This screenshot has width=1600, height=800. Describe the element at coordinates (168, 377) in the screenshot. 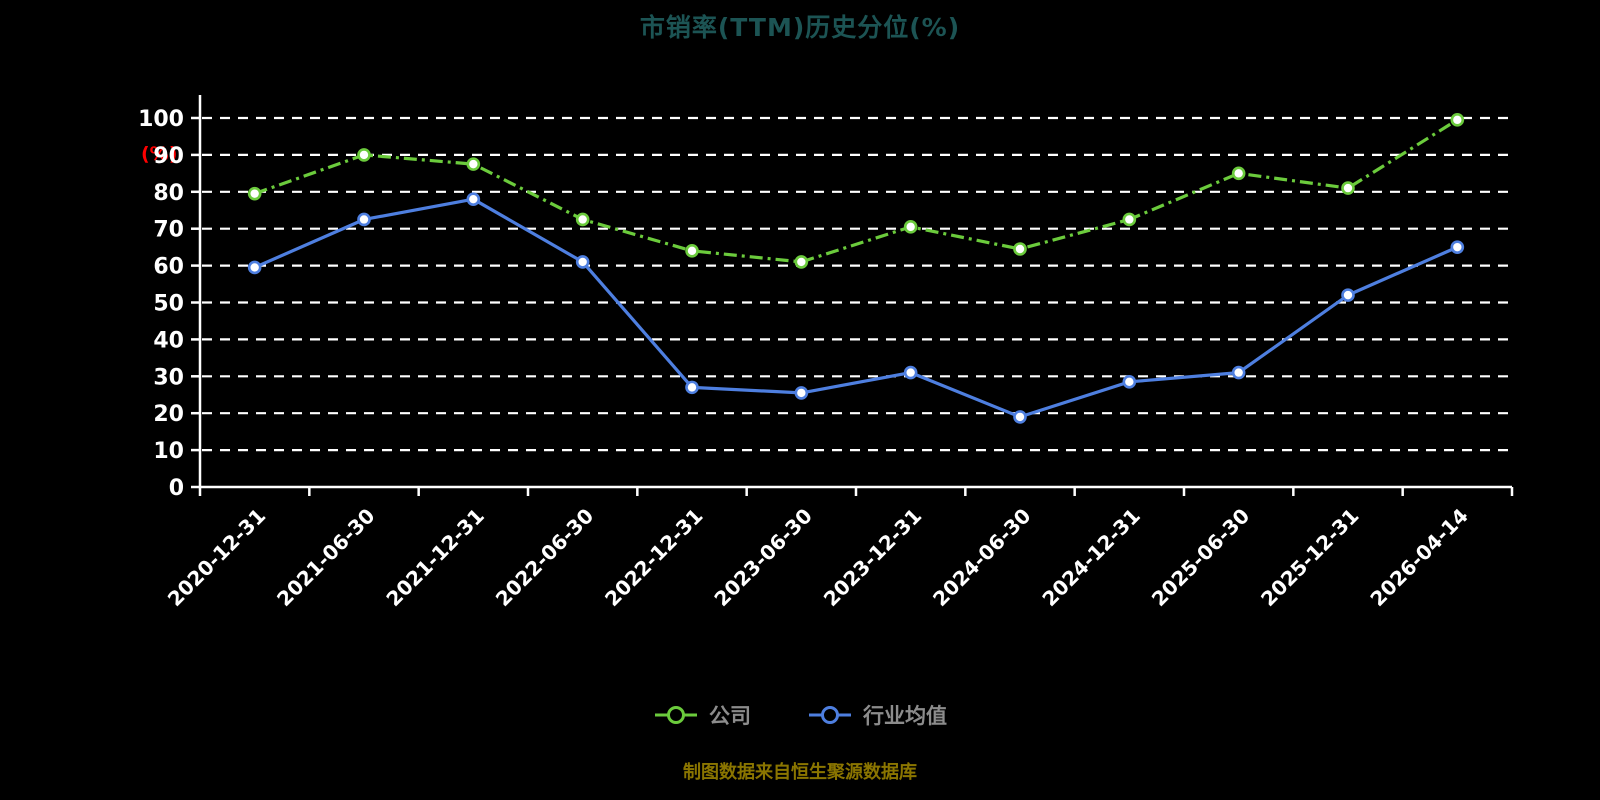

I see `y-axis-tick-label: 30` at that location.